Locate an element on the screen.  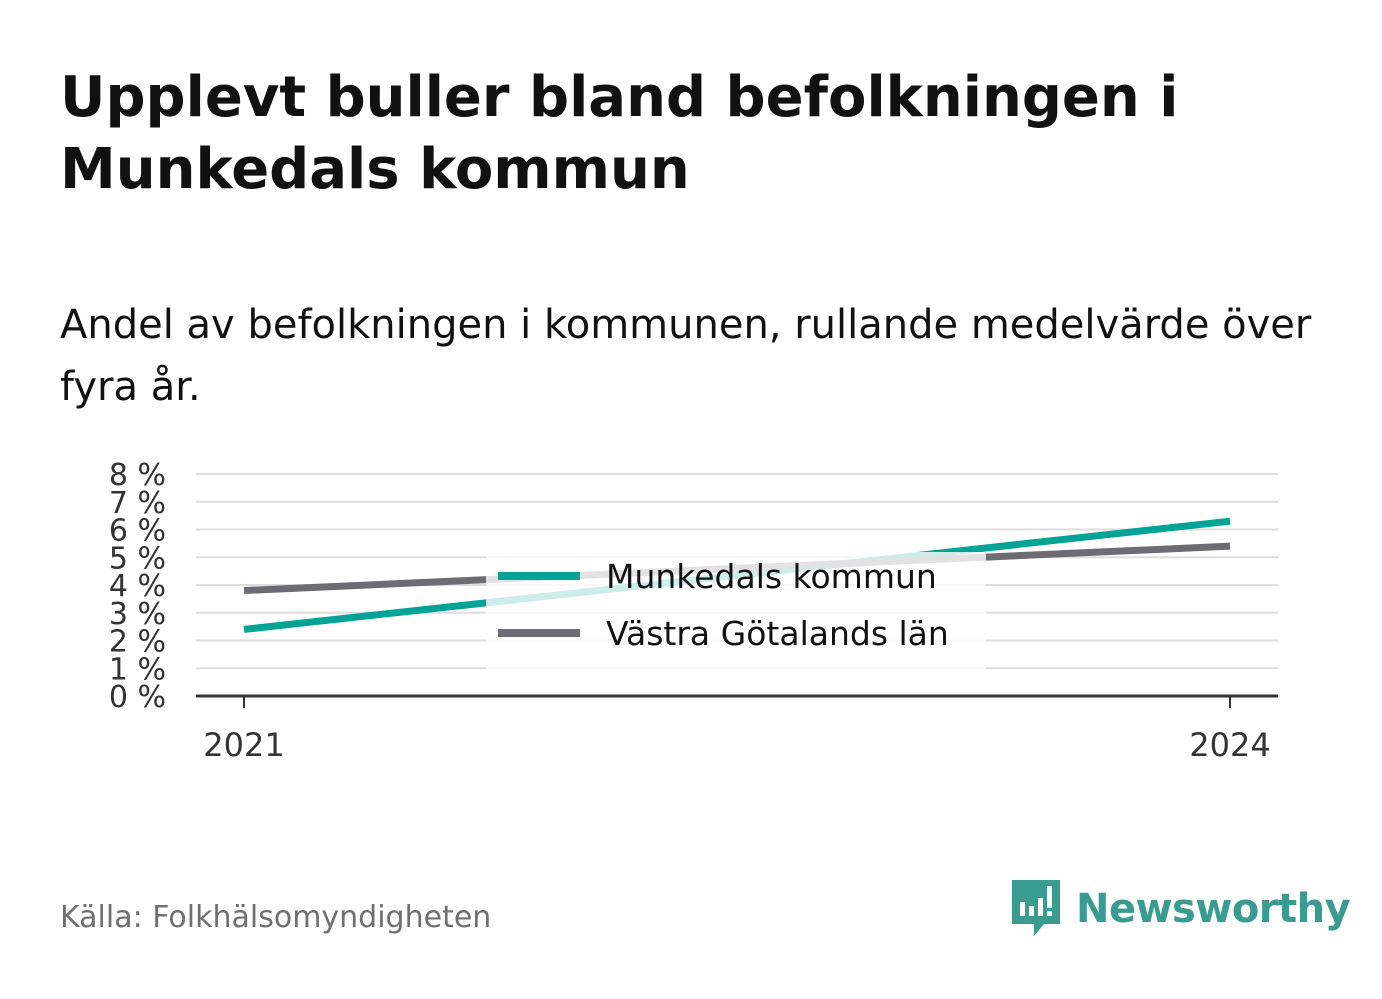
x-axis: 2021 2024 is located at coordinates (737, 729).